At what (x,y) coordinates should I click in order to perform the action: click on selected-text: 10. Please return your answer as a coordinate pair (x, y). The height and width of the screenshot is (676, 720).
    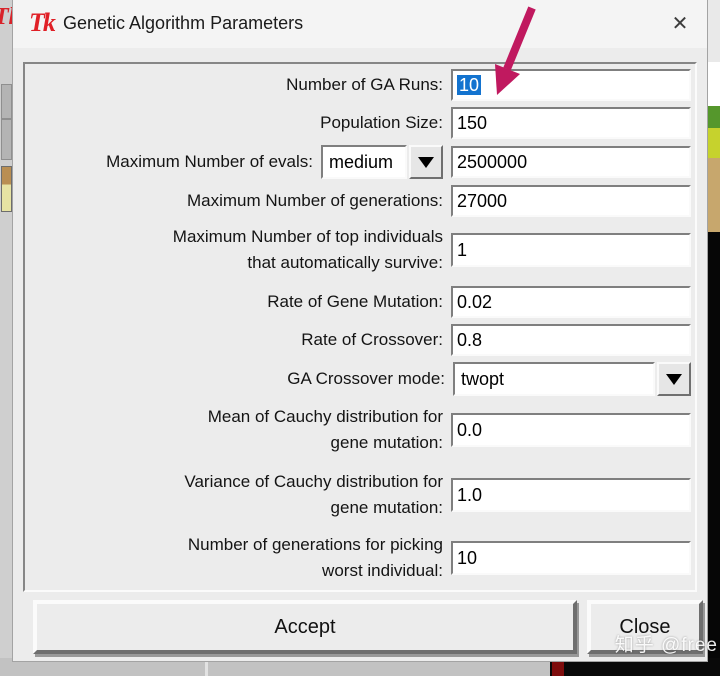
    Looking at the image, I should click on (469, 85).